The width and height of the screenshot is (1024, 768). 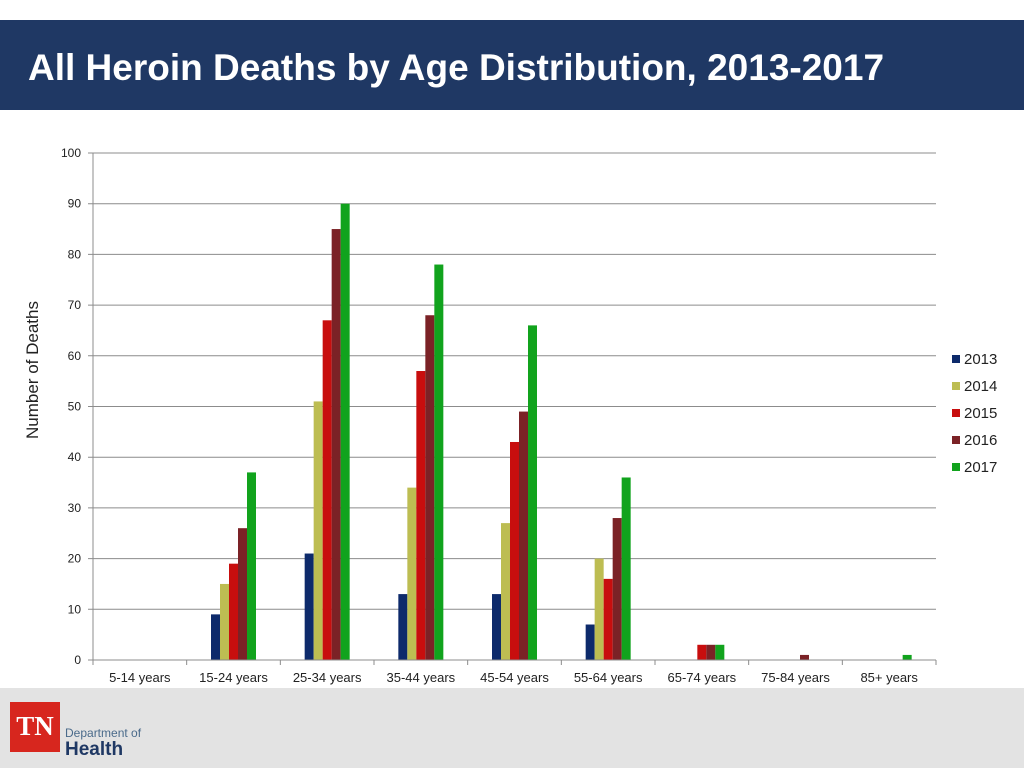 I want to click on bar-2017-35-44-years, so click(x=439, y=462).